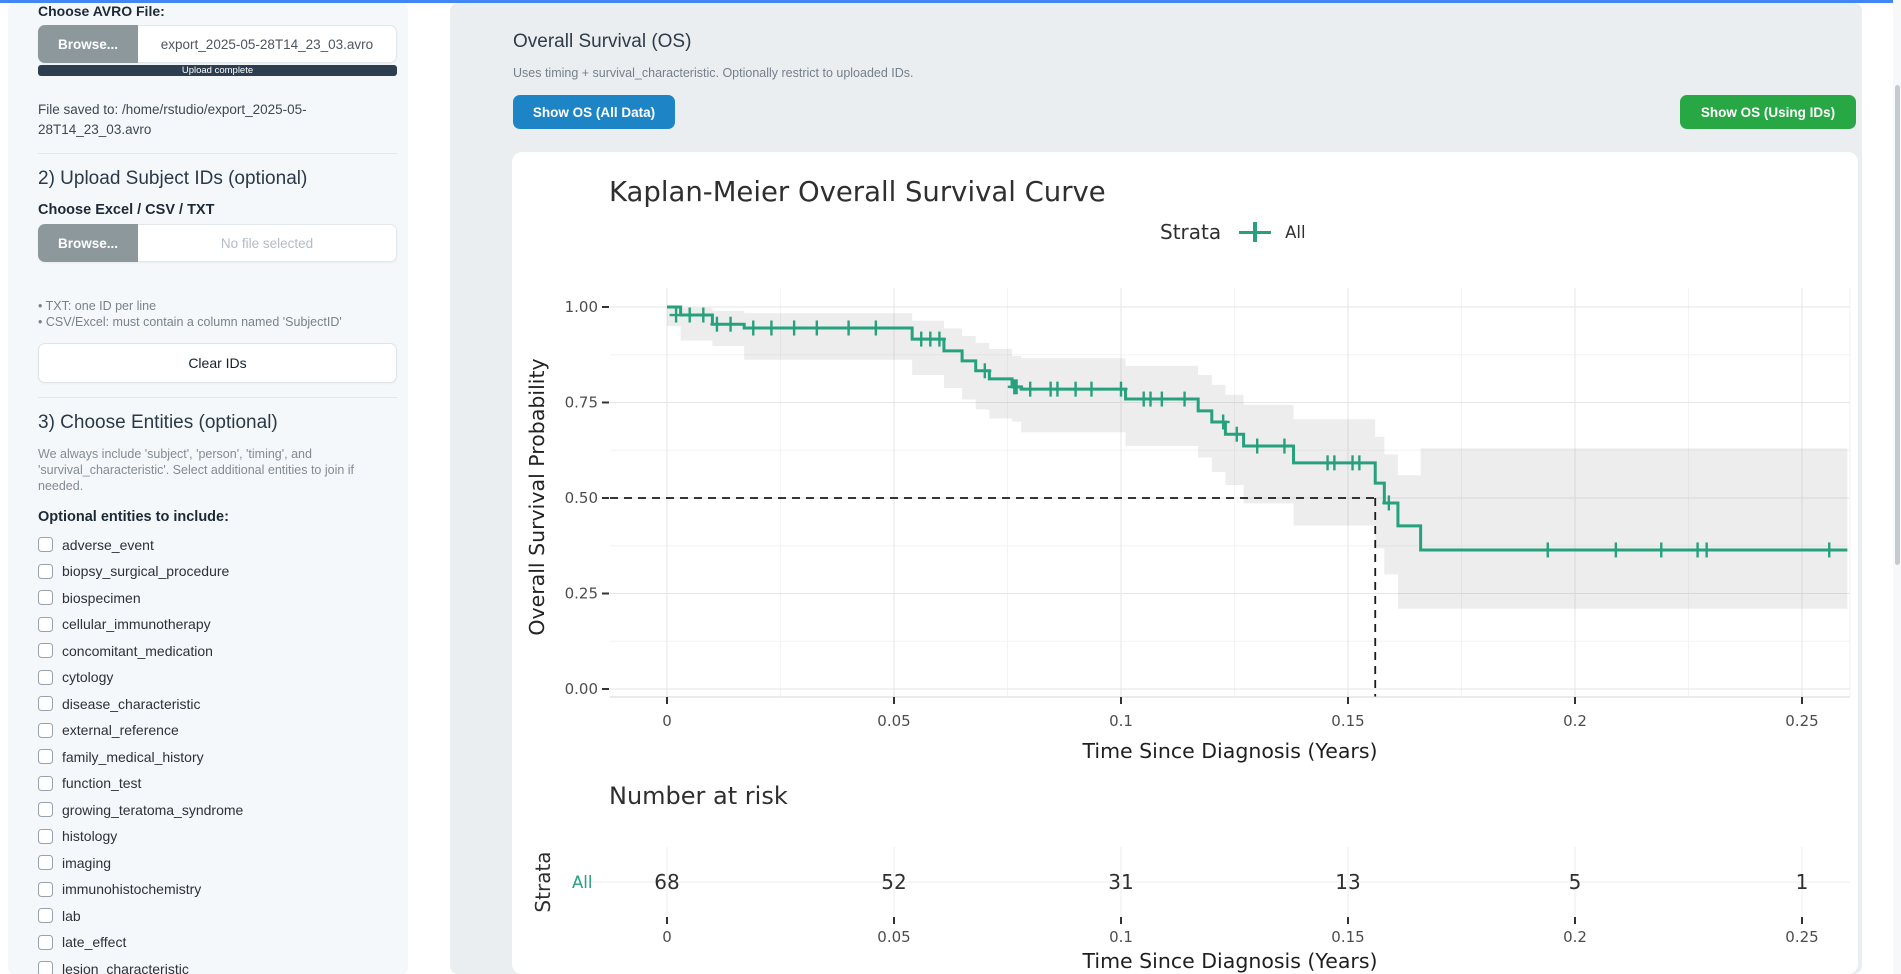 This screenshot has height=974, width=1901. I want to click on entity-checkbox-row-imaging: imaging, so click(217, 862).